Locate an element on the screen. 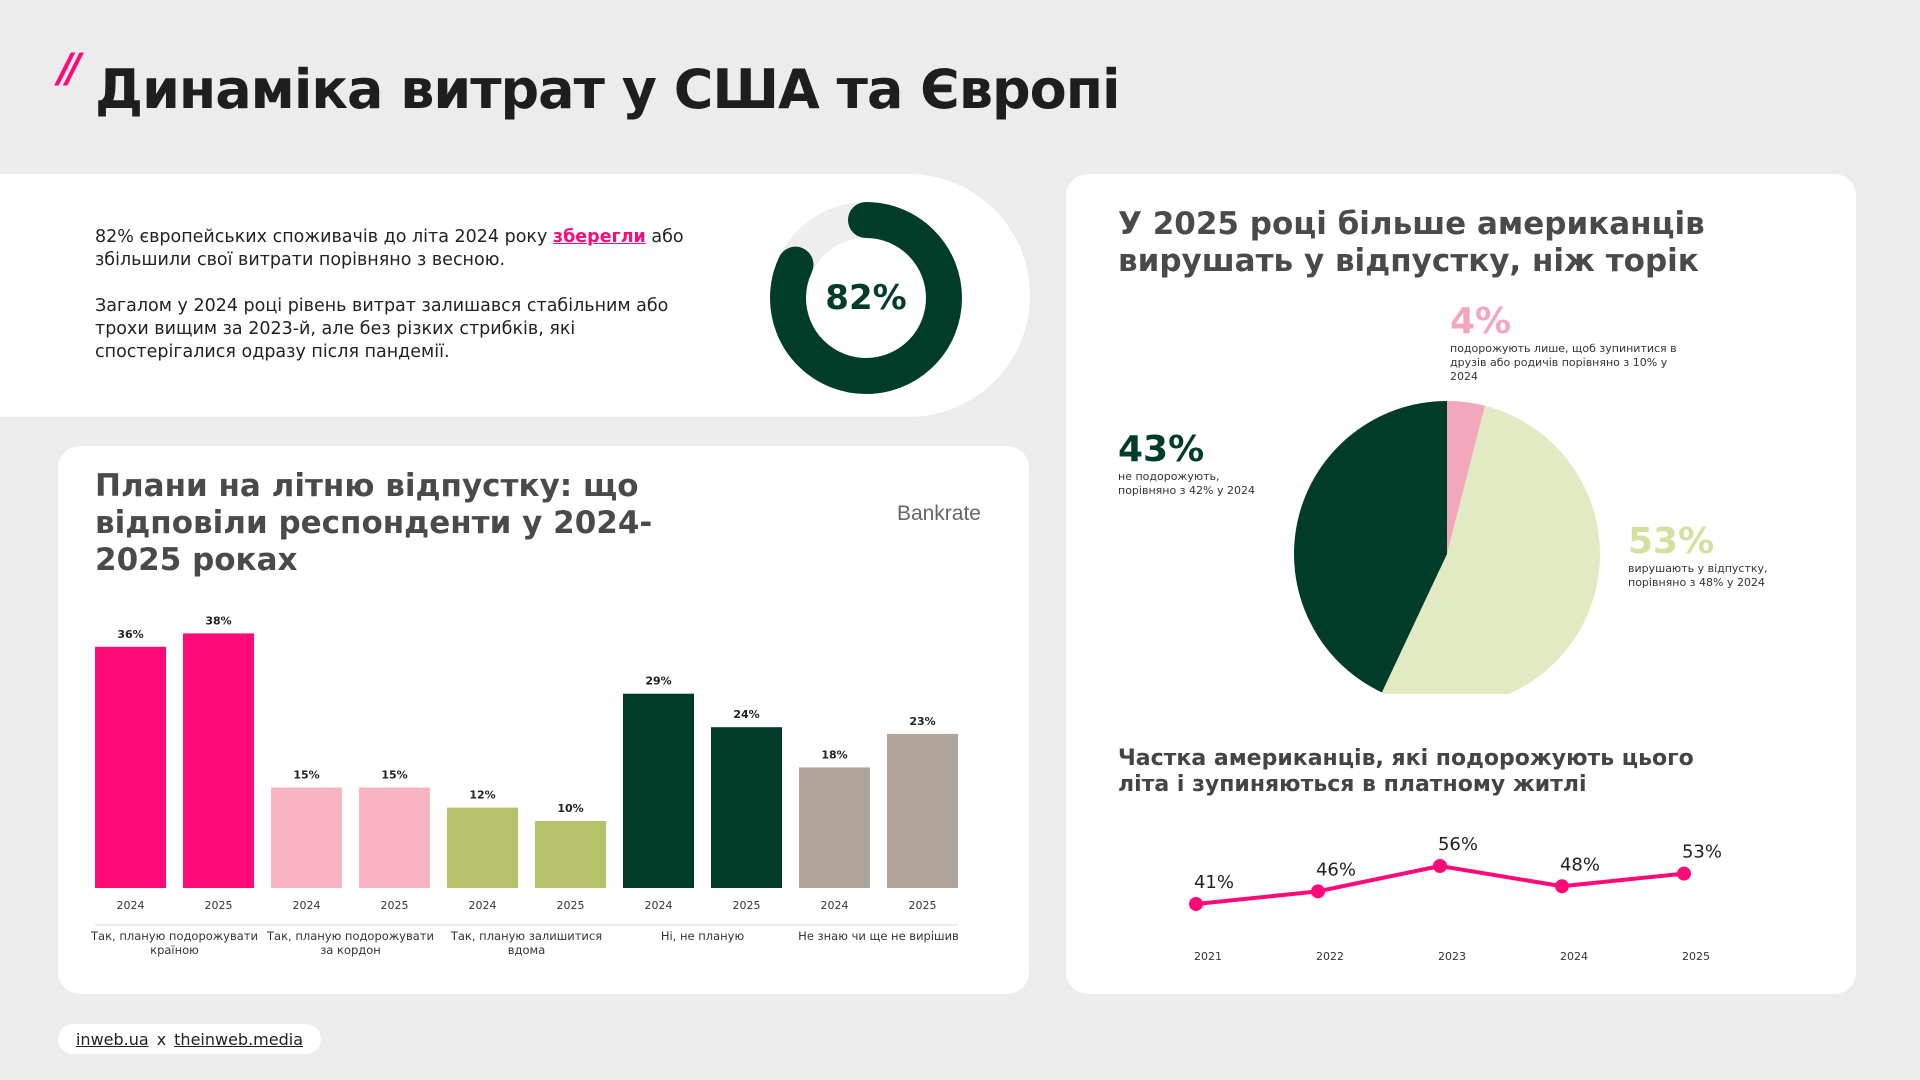 The height and width of the screenshot is (1080, 1920). line-year-label: 2025 is located at coordinates (1696, 956).